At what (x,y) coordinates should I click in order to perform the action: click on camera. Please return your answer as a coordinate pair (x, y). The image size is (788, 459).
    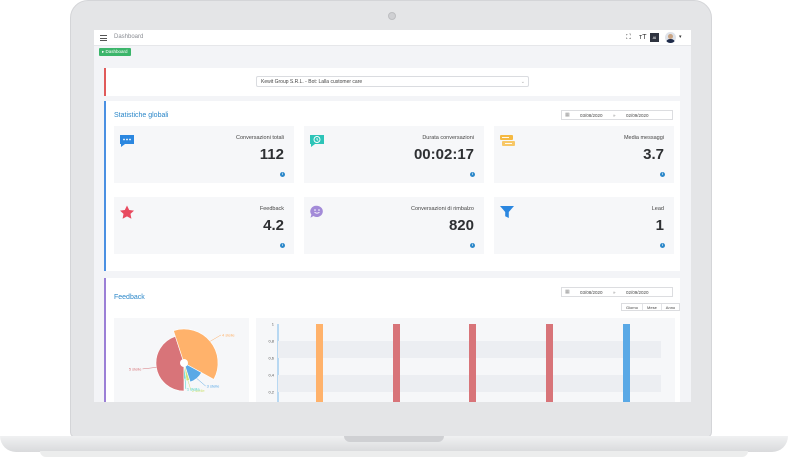
    Looking at the image, I should click on (392, 16).